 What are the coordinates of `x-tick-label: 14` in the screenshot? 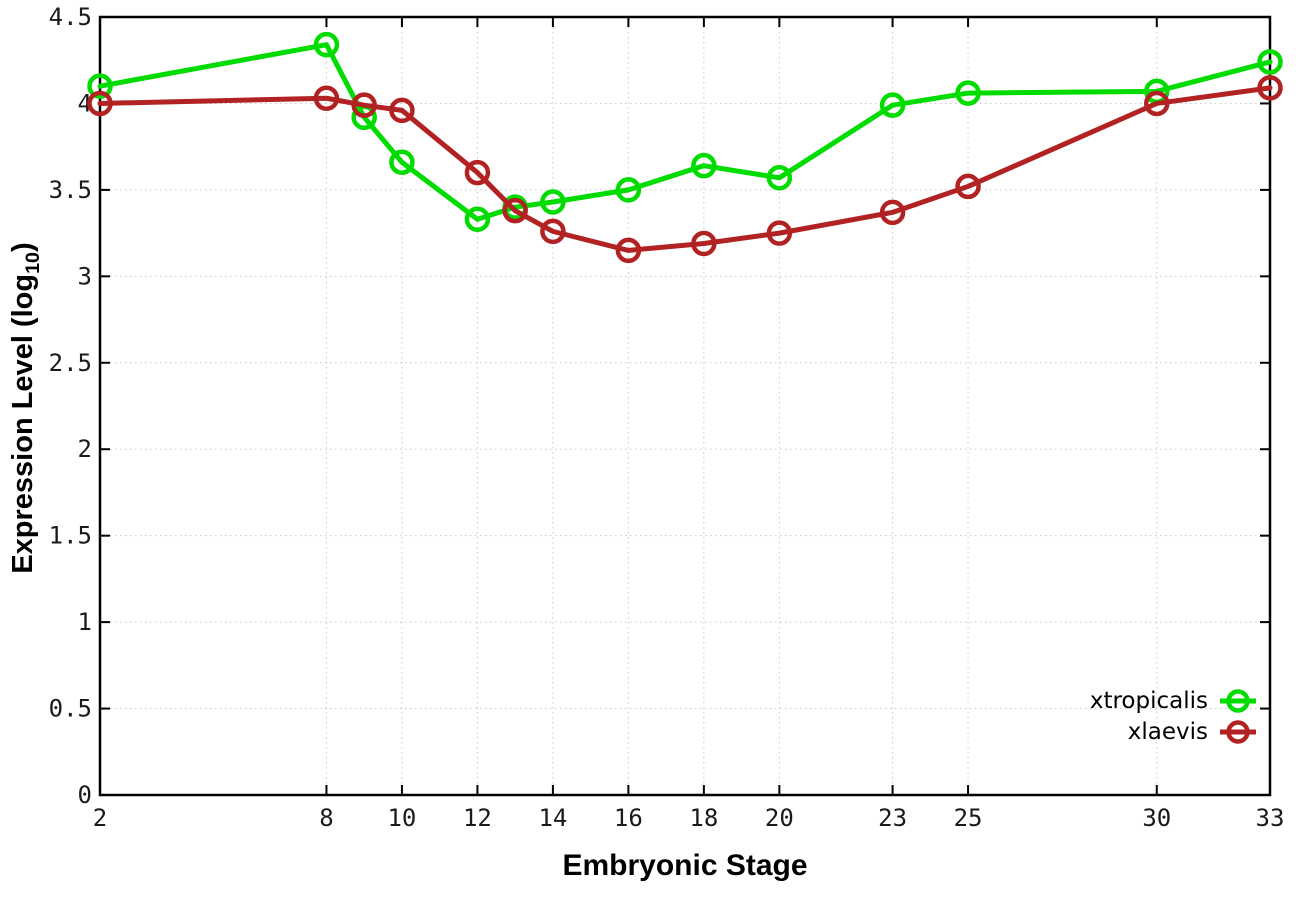 It's located at (552, 818).